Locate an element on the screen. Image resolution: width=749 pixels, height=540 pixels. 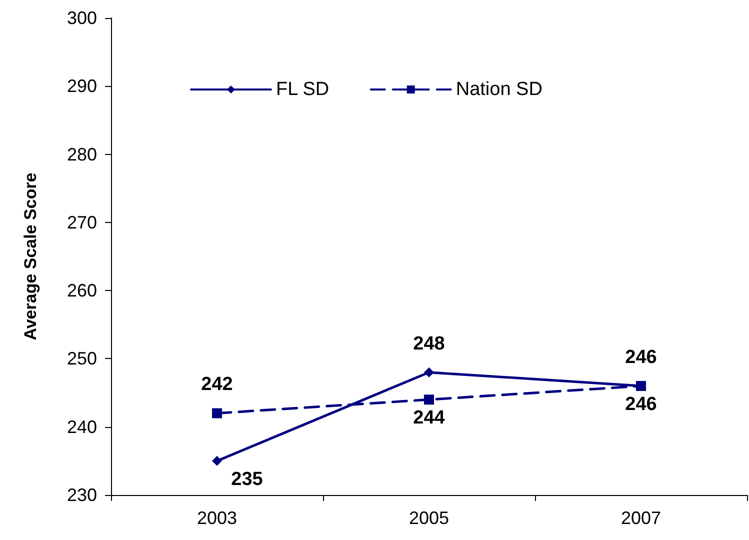
y-tick-label: 290 is located at coordinates (81, 86).